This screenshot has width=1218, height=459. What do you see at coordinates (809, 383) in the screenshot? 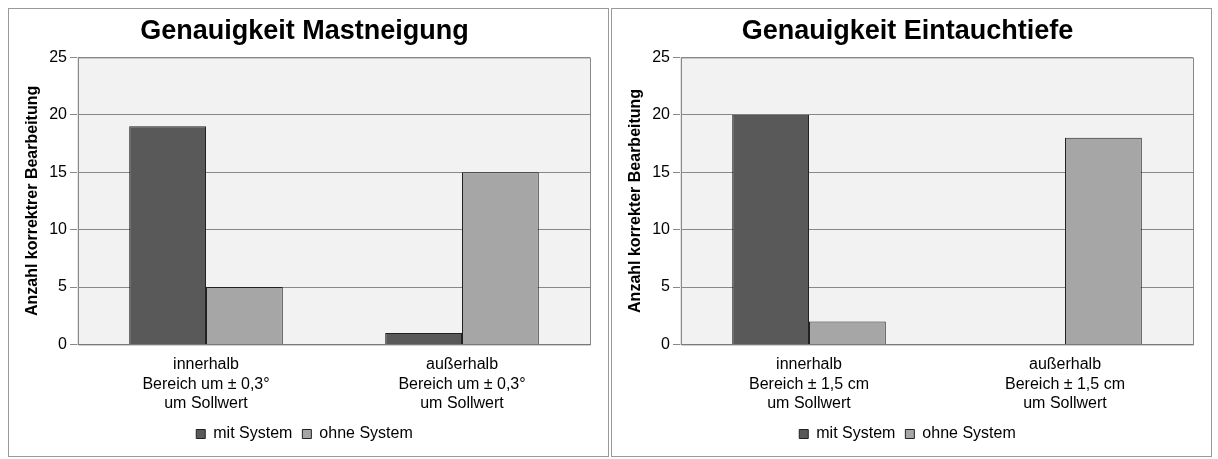
I see `x-tick-label: innerhalb Bereich ± 1,5 cm um Sollwert` at bounding box center [809, 383].